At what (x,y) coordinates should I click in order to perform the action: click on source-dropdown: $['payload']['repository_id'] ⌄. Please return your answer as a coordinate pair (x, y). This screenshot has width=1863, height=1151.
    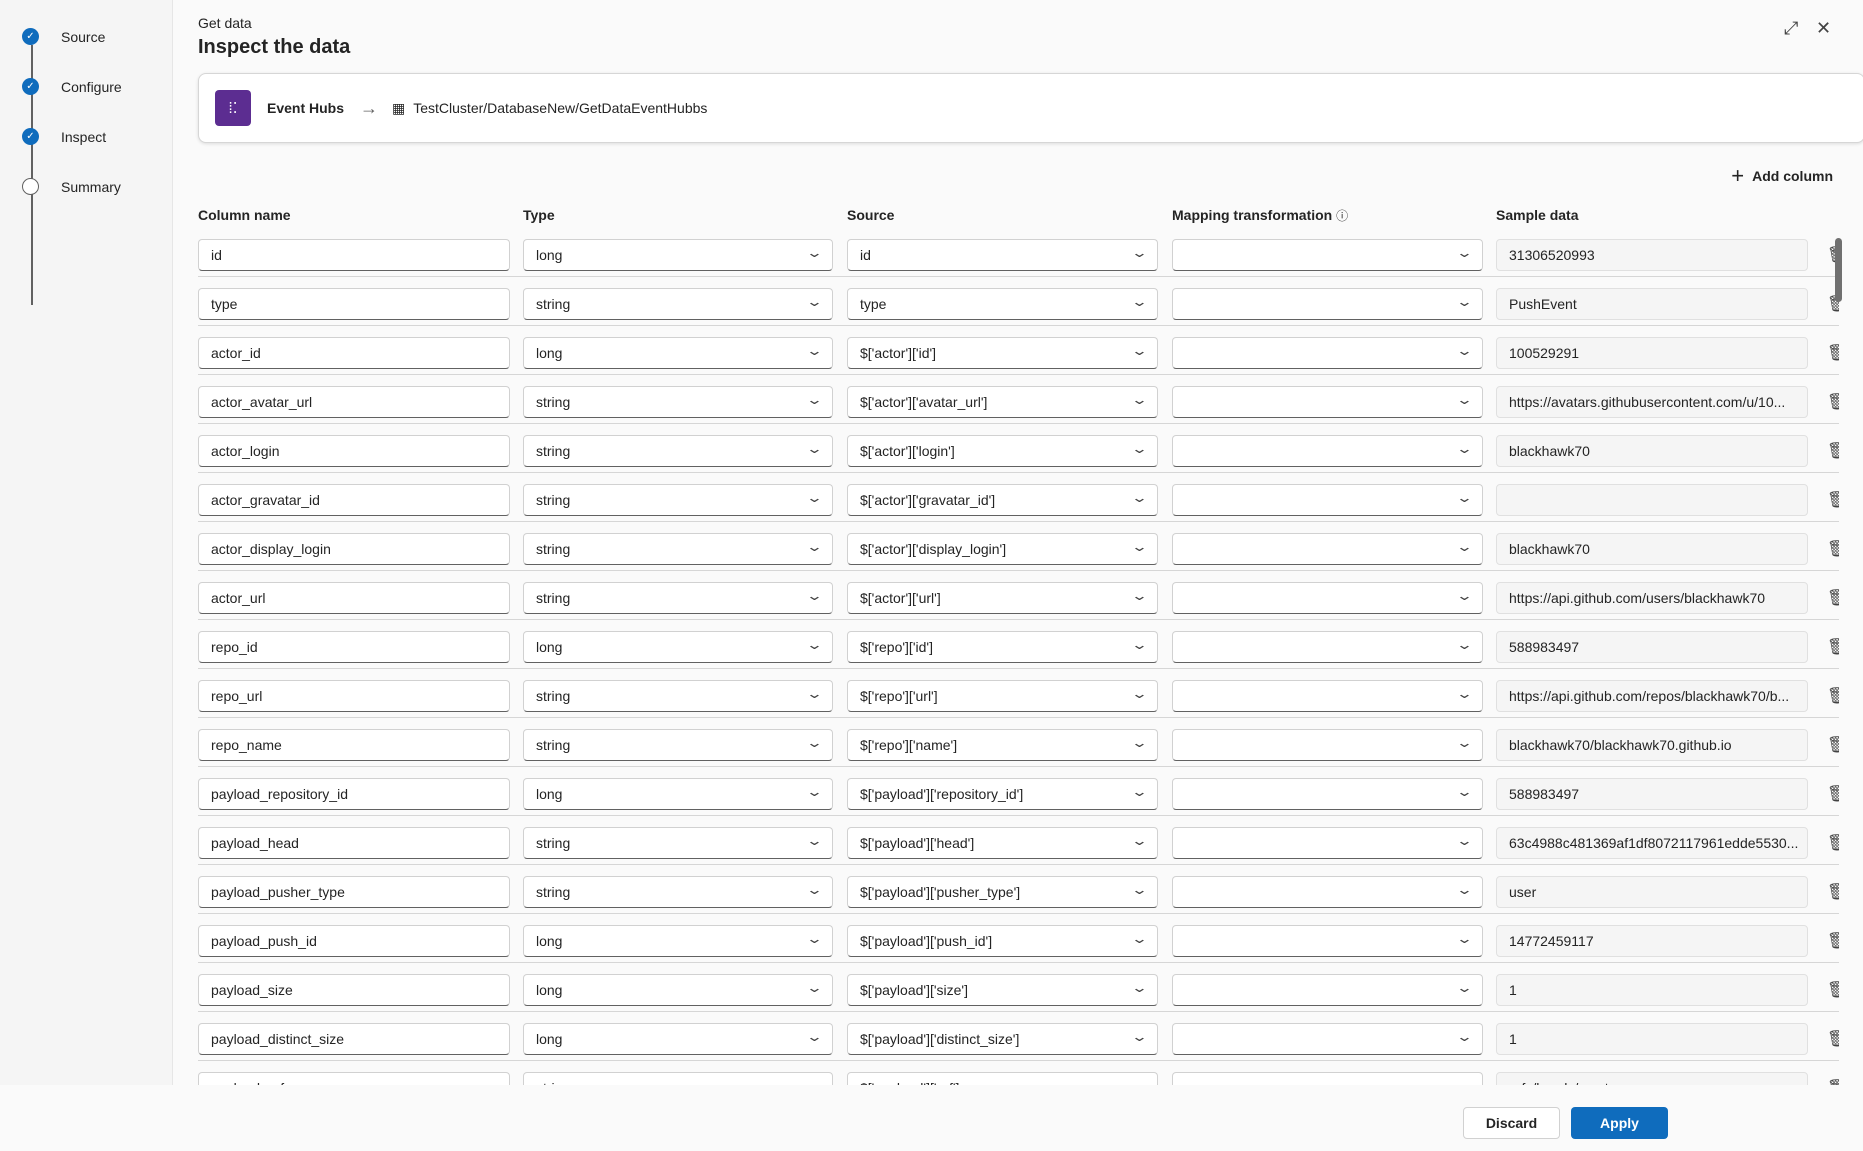
    Looking at the image, I should click on (1002, 794).